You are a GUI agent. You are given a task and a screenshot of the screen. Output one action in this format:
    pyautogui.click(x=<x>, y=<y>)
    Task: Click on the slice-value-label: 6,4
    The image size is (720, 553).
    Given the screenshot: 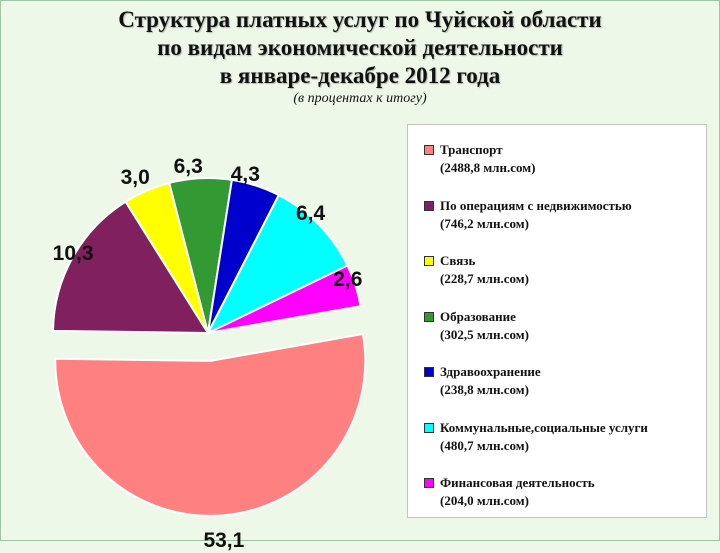 What is the action you would take?
    pyautogui.click(x=311, y=213)
    